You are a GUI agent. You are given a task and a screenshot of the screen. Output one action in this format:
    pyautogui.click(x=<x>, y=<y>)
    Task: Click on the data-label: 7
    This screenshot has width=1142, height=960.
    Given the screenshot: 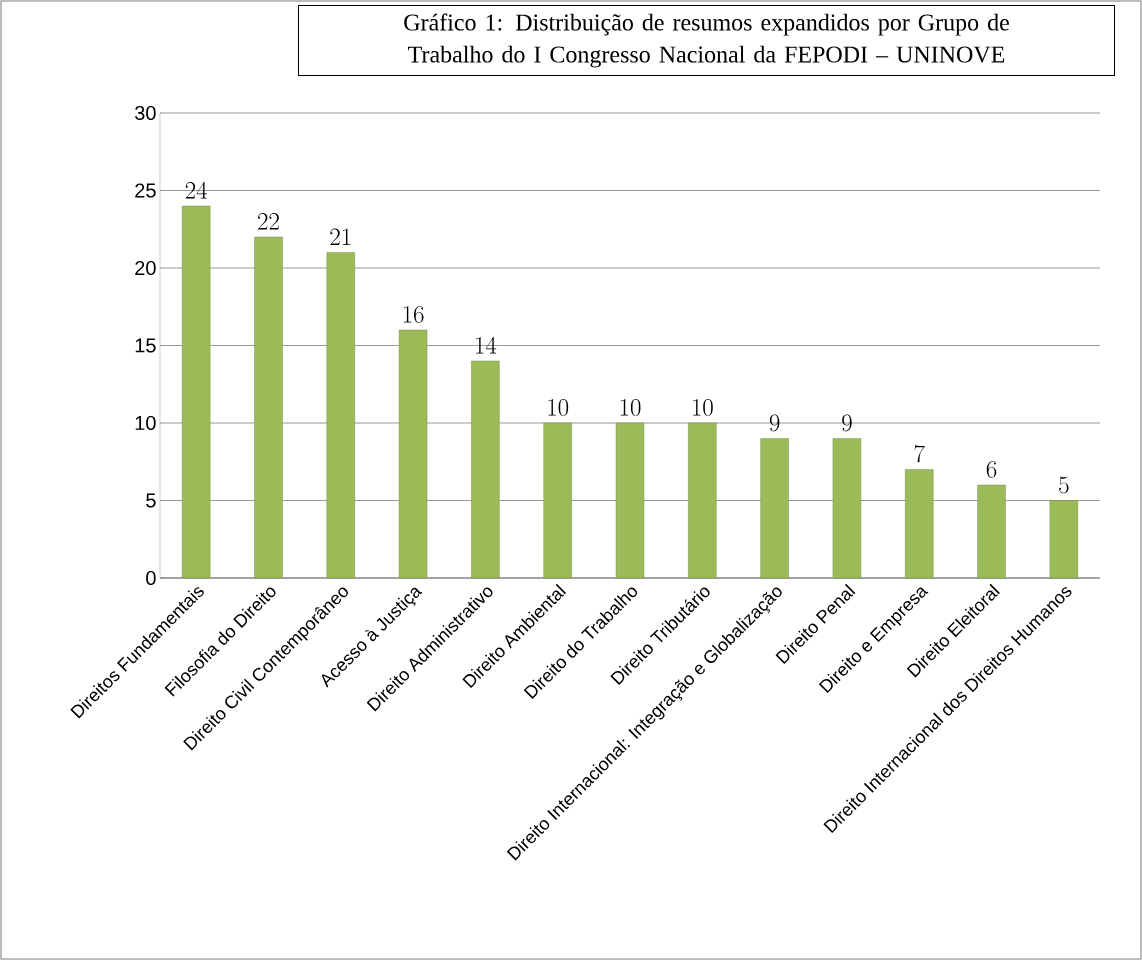 What is the action you would take?
    pyautogui.click(x=919, y=454)
    